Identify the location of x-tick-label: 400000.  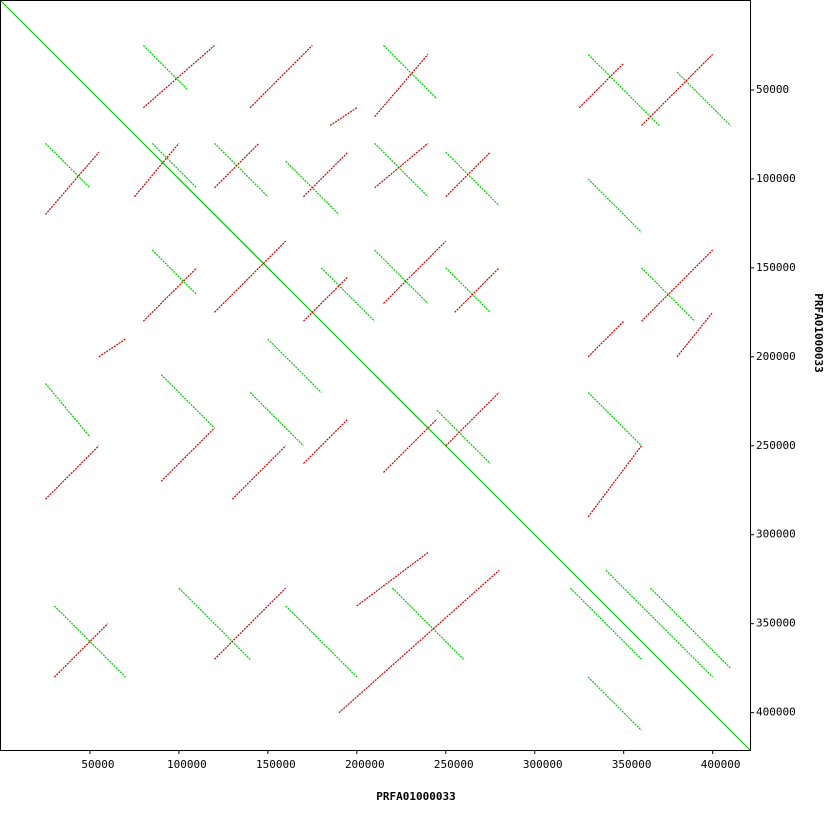
(721, 764).